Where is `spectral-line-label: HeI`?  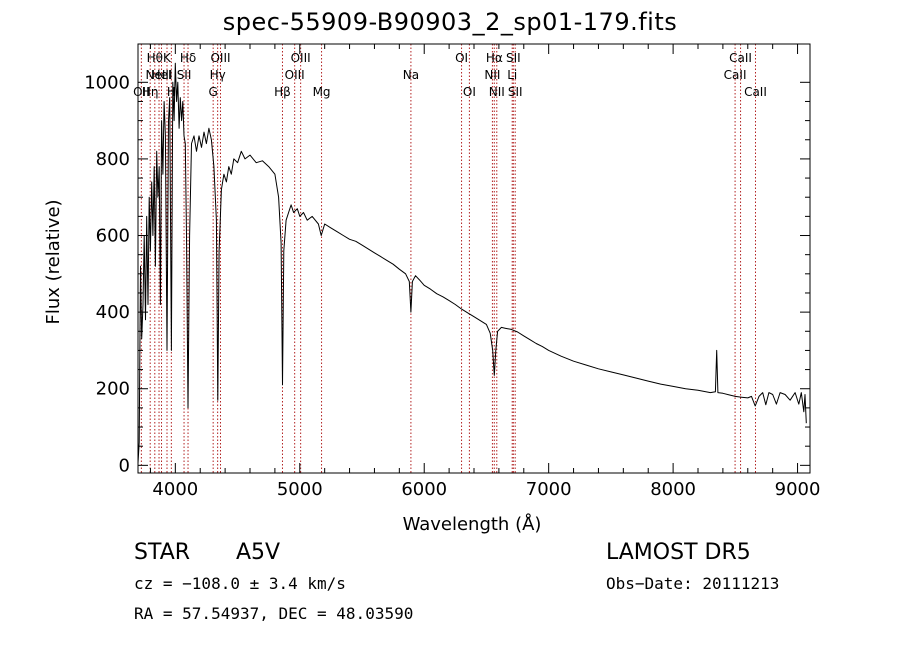 spectral-line-label: HeI is located at coordinates (162, 75).